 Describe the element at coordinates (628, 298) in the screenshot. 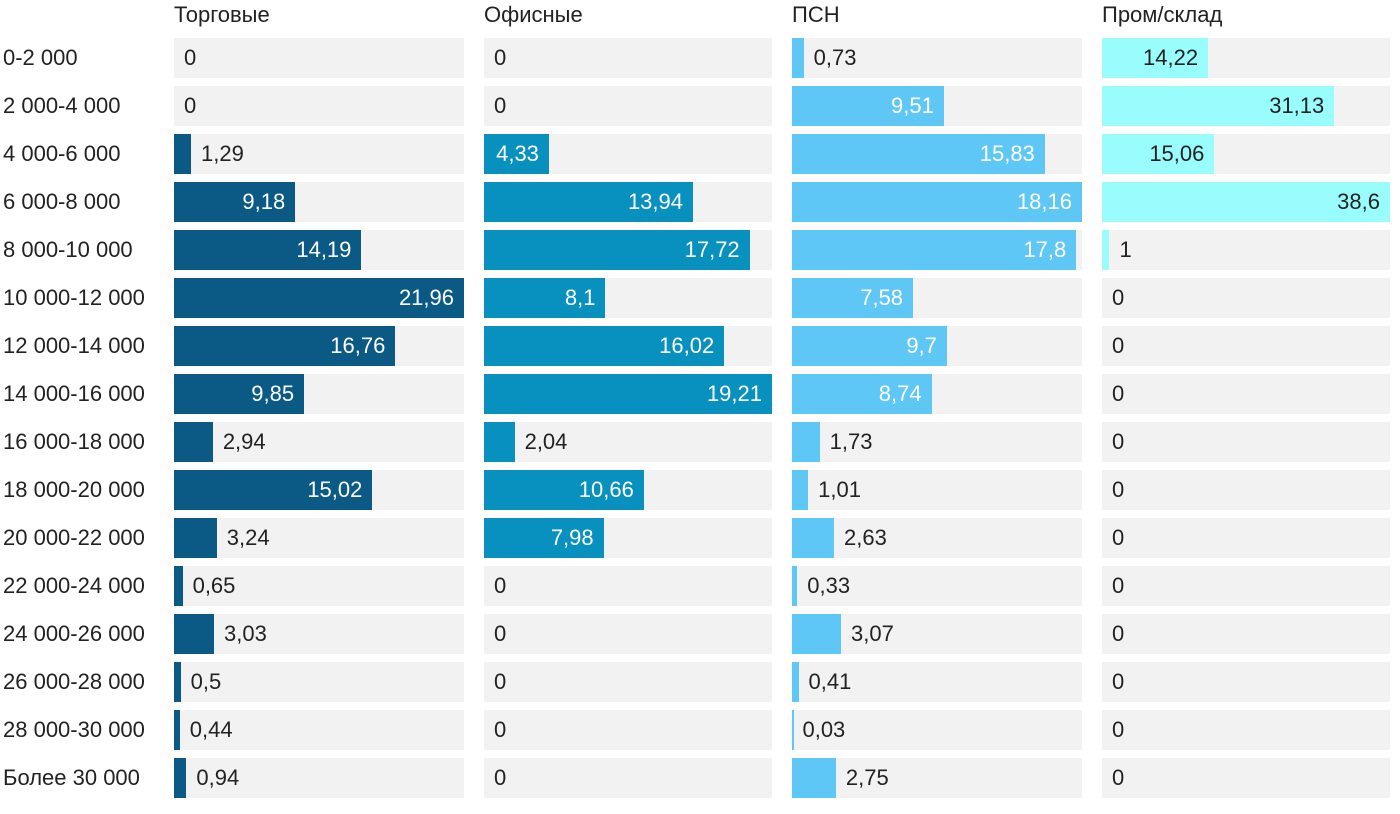

I see `bar-track: 8,1` at that location.